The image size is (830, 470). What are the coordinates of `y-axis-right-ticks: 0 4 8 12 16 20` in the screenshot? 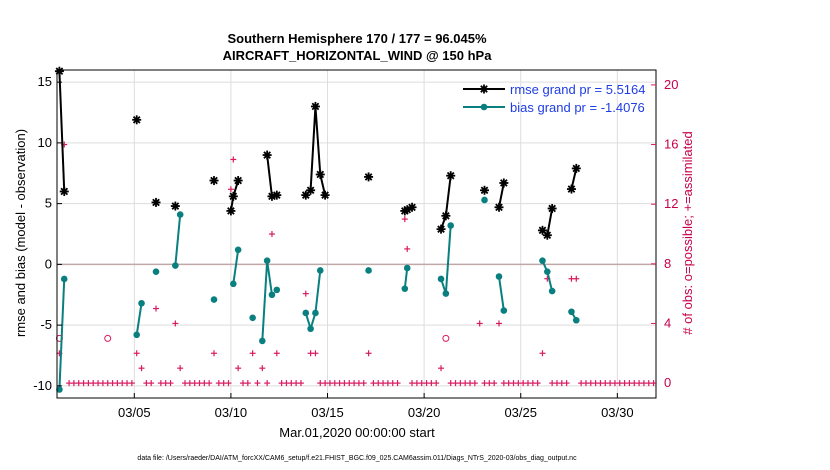 It's located at (664, 233).